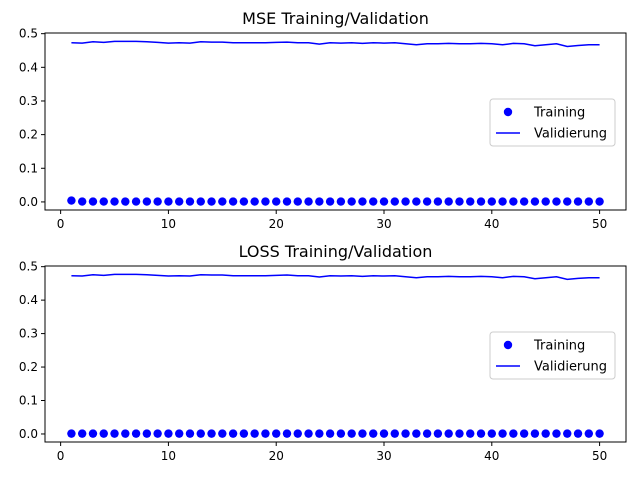  What do you see at coordinates (61, 456) in the screenshot?
I see `x-tick-label: 0` at bounding box center [61, 456].